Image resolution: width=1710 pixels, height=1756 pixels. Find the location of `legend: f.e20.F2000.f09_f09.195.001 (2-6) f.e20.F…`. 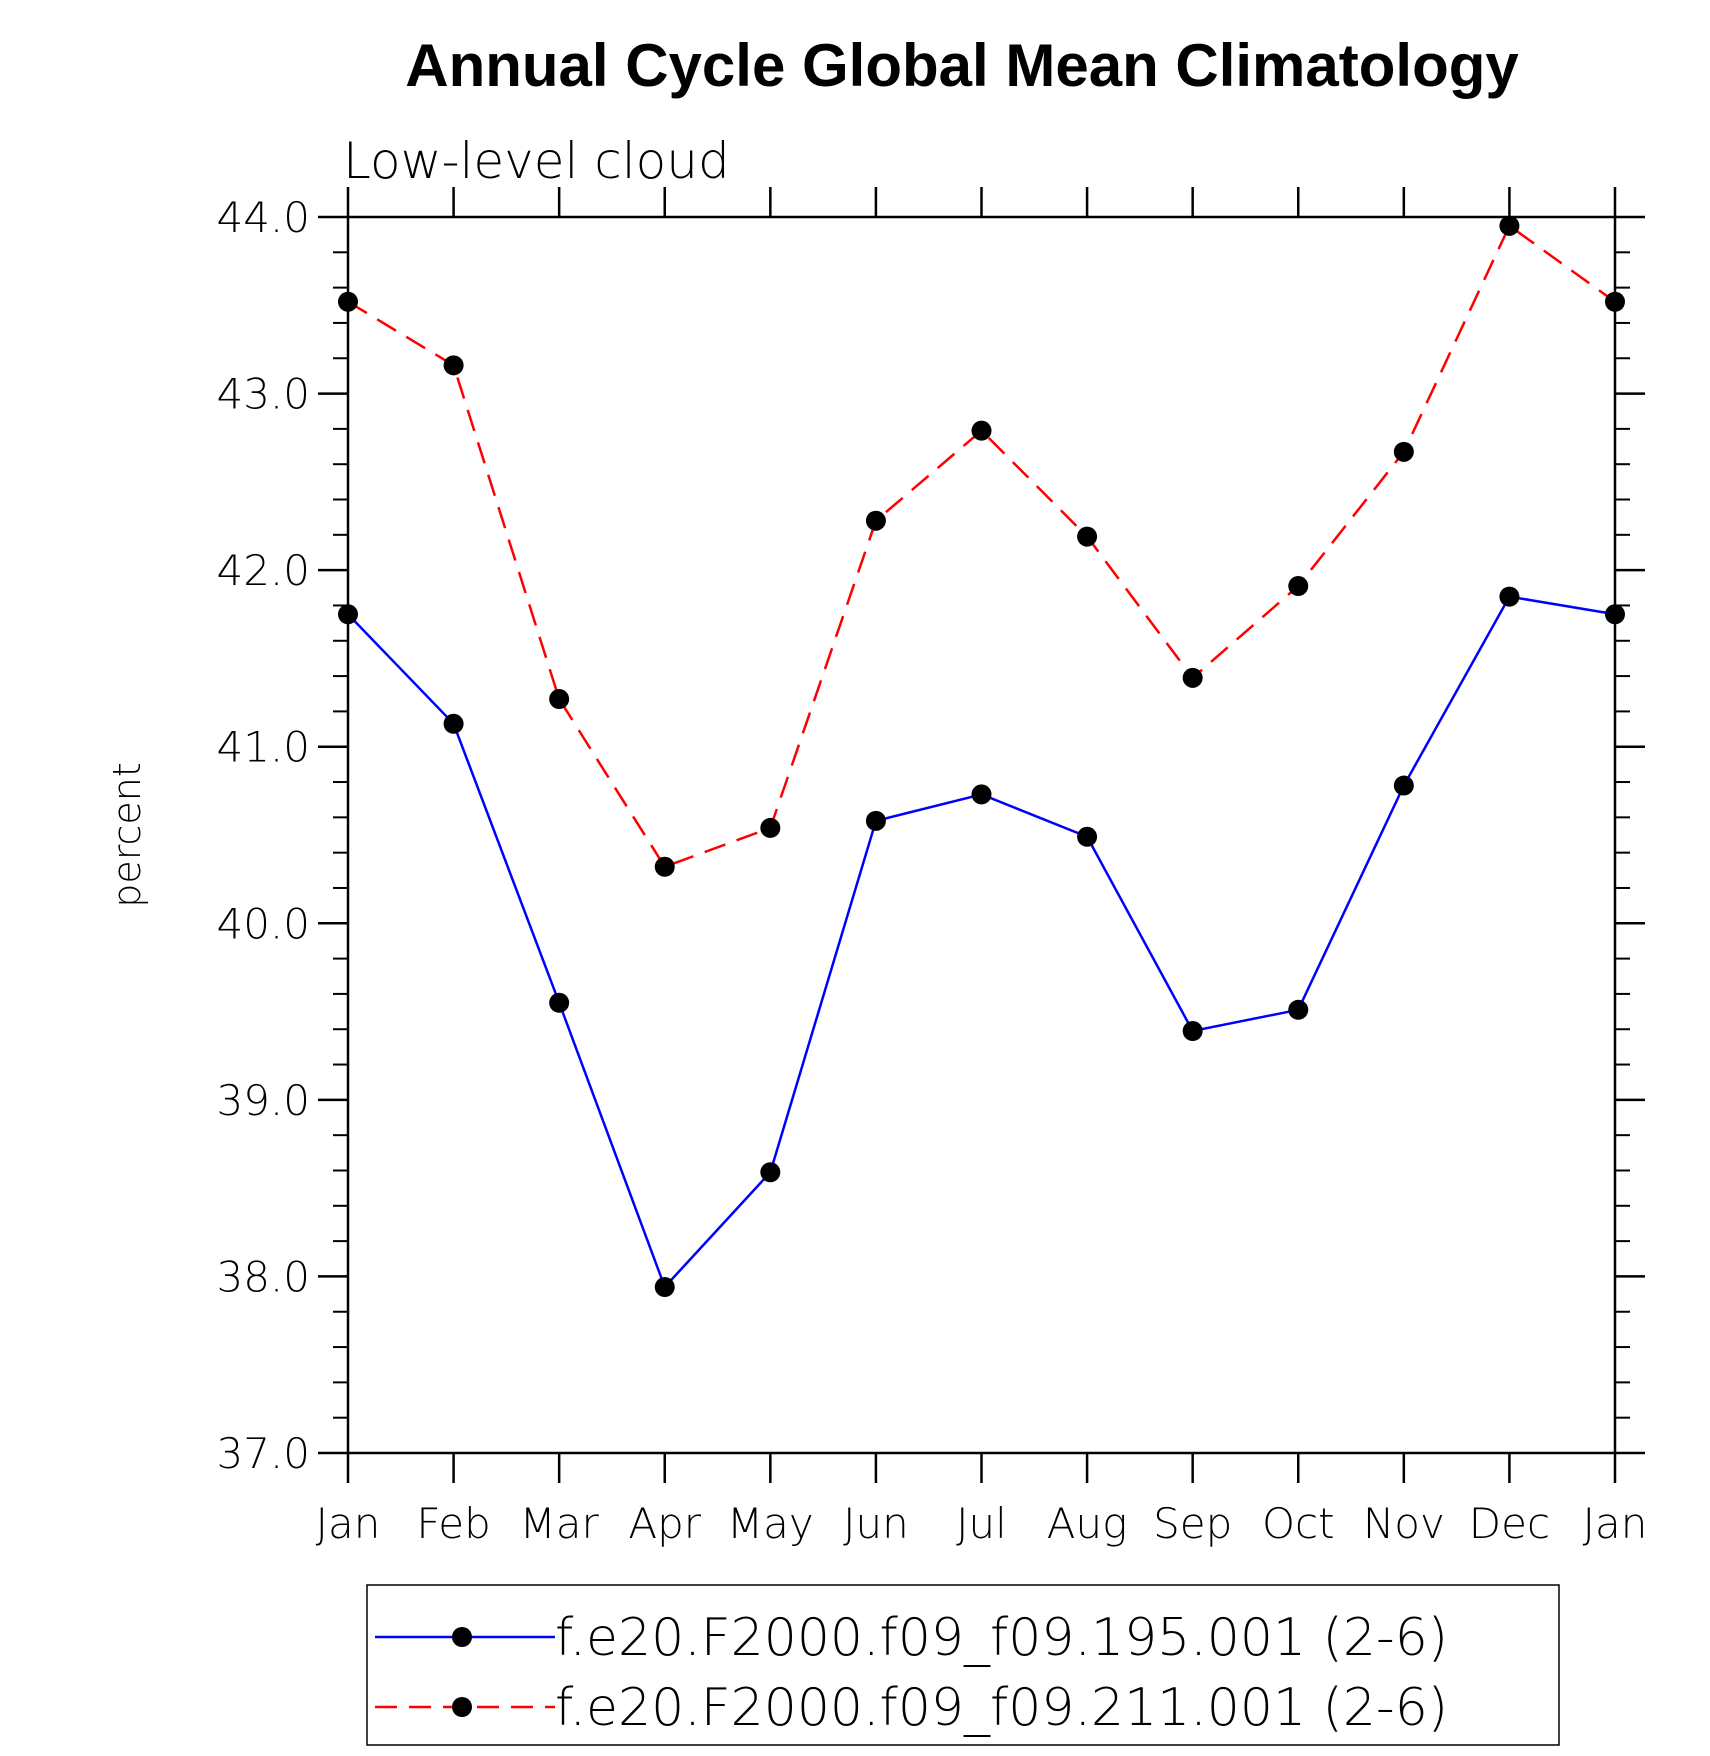

legend: f.e20.F2000.f09_f09.195.001 (2-6) f.e20.F… is located at coordinates (963, 1665).